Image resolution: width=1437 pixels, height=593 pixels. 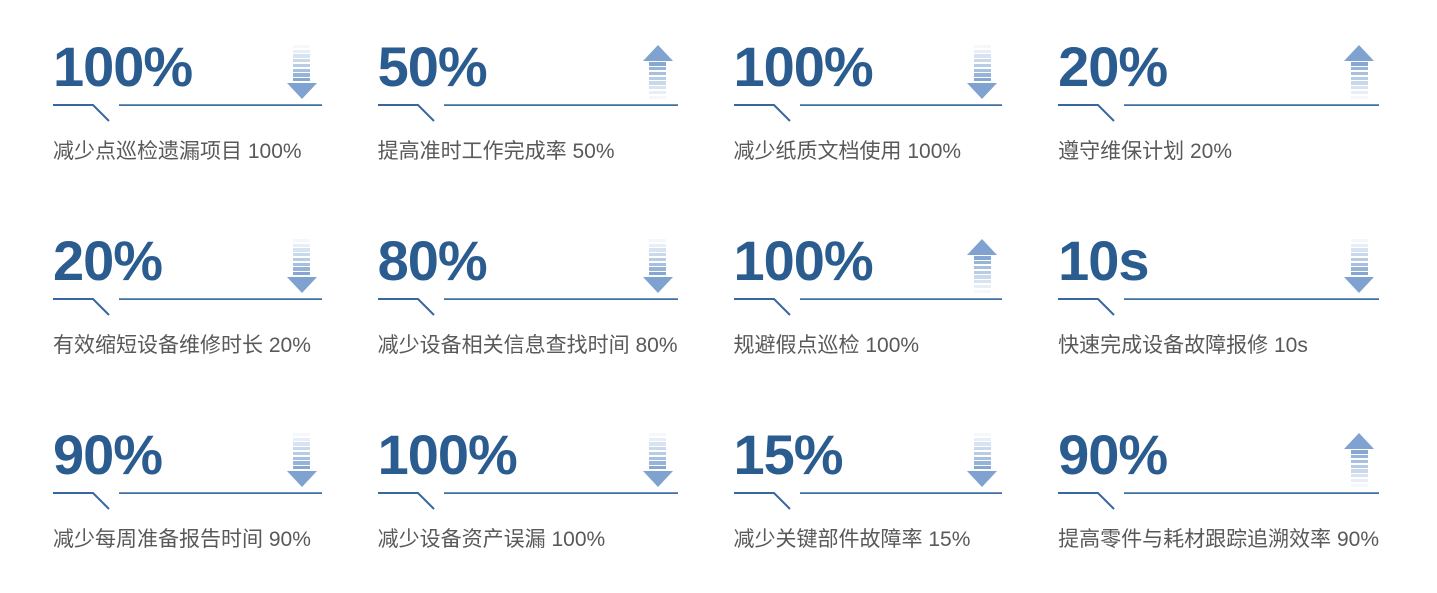 What do you see at coordinates (852, 539) in the screenshot?
I see `stat-label: 减少关键部件故障率 15%` at bounding box center [852, 539].